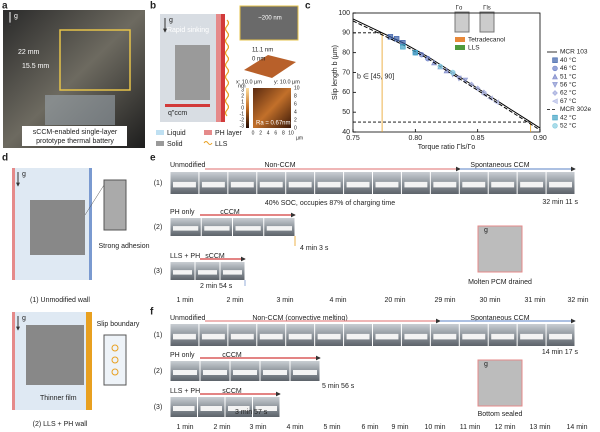 Image resolution: width=600 pixels, height=432 pixels. What do you see at coordinates (346, 33) in the screenshot?
I see `y-tick-label: 90` at bounding box center [346, 33].